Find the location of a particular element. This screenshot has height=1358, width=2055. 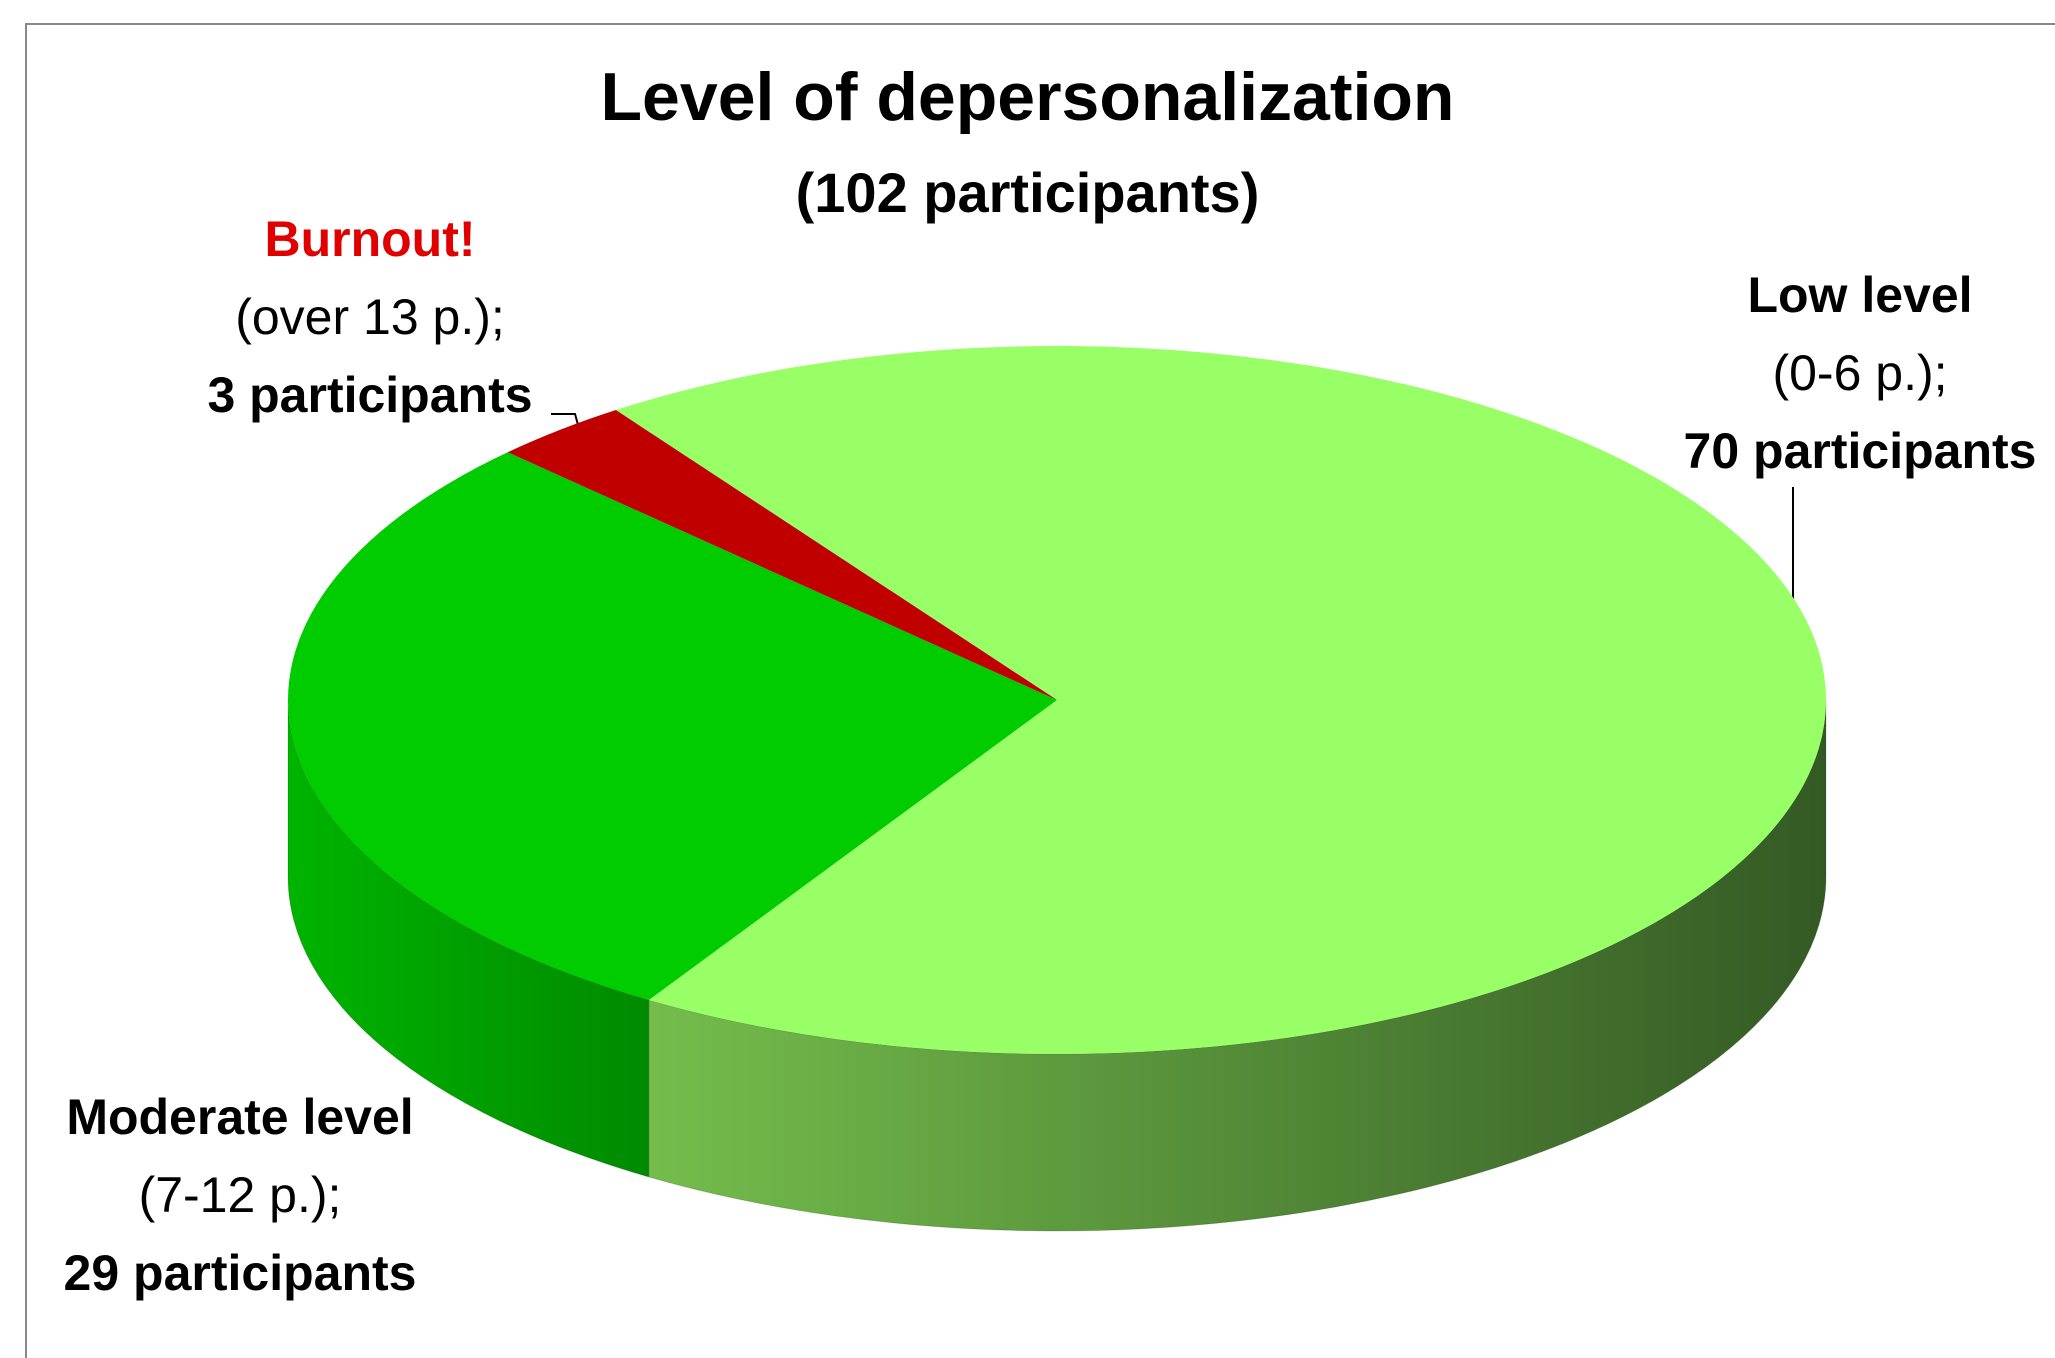

chart-title: Level of depersonalization is located at coordinates (1027, 97).